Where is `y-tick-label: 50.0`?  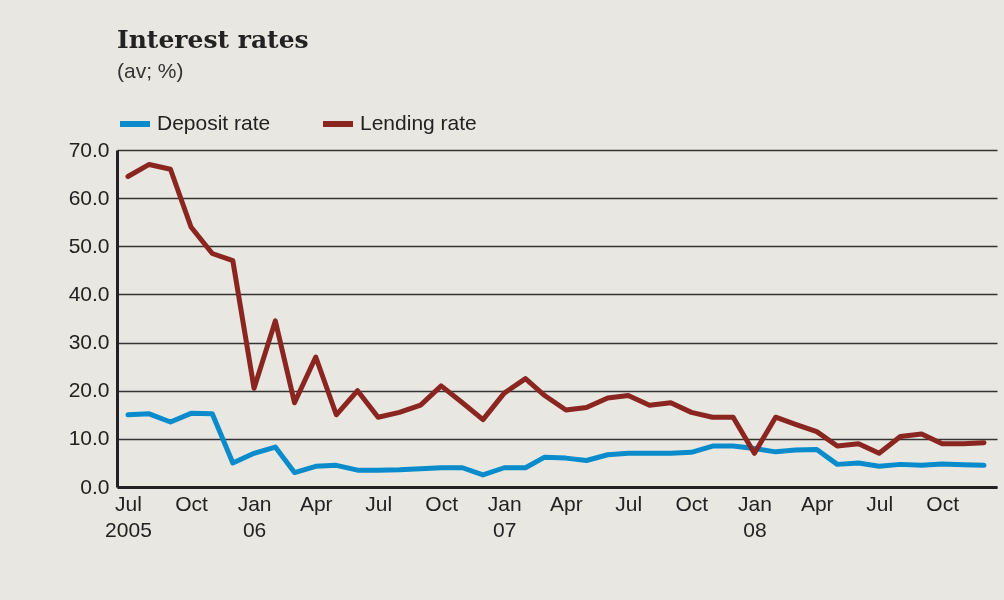
y-tick-label: 50.0 is located at coordinates (89, 245).